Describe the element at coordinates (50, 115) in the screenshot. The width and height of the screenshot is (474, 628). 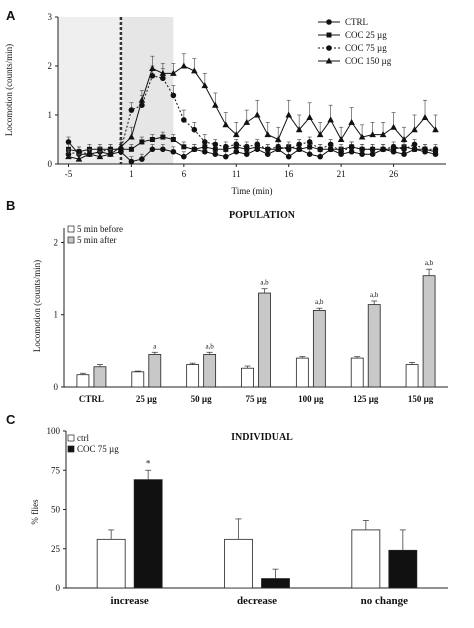
I see `panel-a-y-tick-label: 1` at that location.